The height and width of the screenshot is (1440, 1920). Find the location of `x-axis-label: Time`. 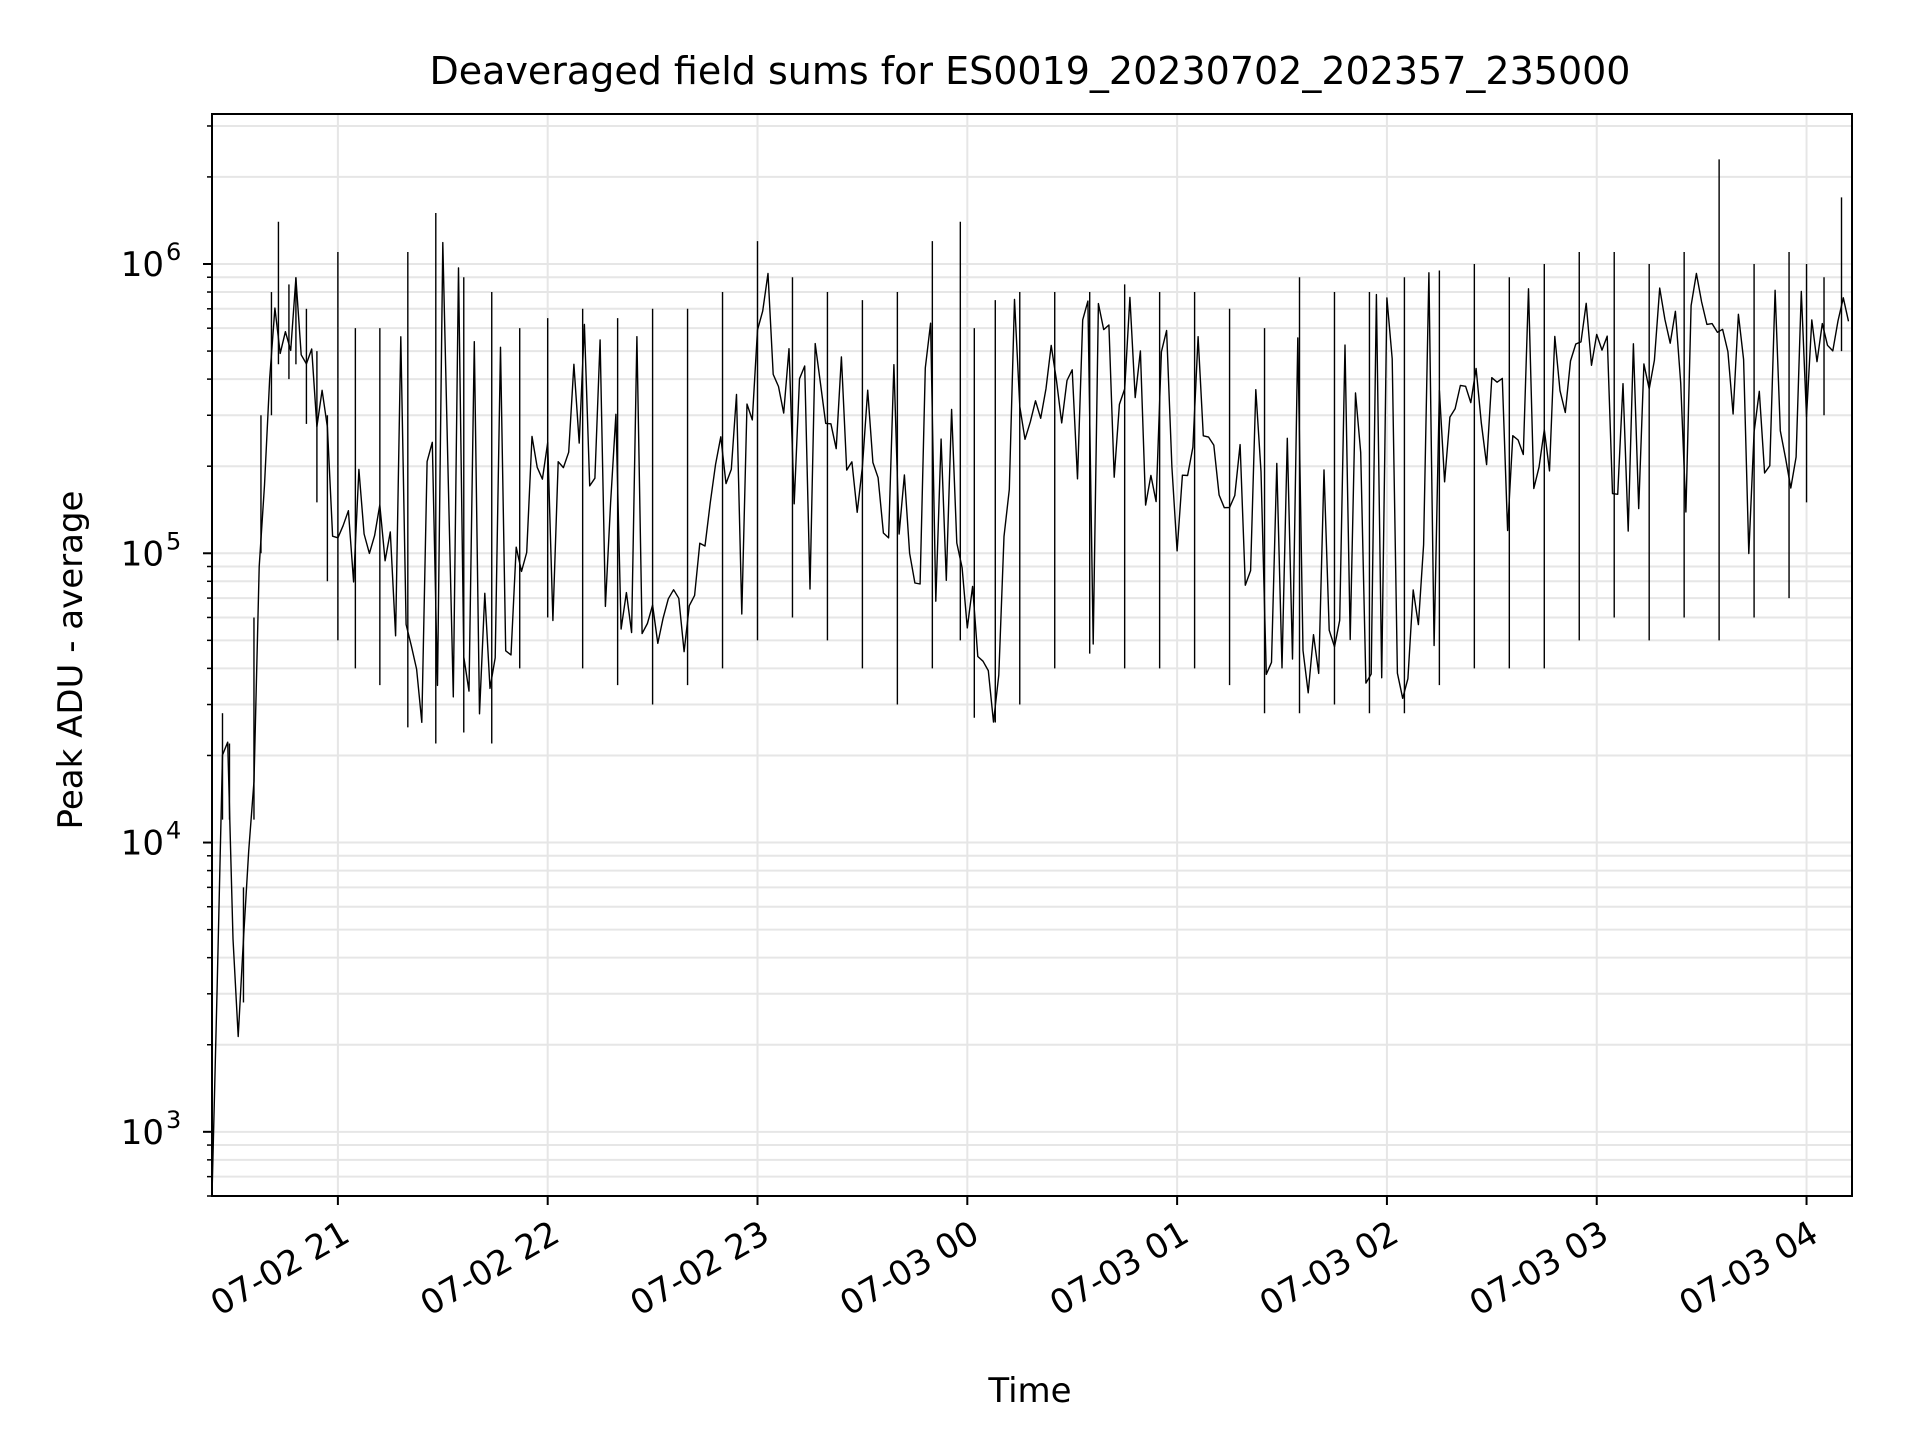

x-axis-label: Time is located at coordinates (1029, 1391).